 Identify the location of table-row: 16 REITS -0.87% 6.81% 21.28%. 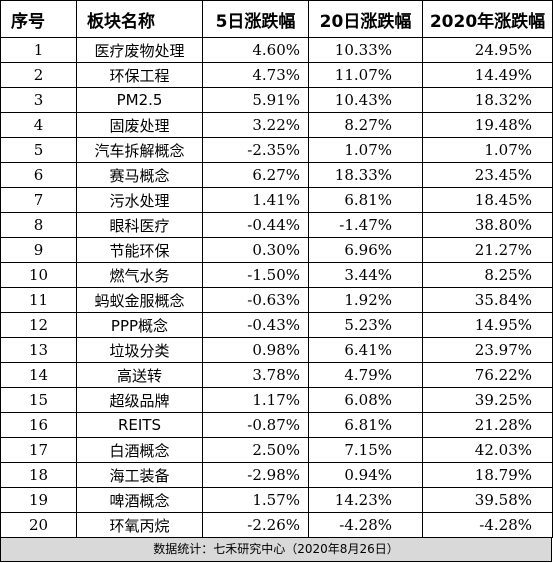
(276, 425).